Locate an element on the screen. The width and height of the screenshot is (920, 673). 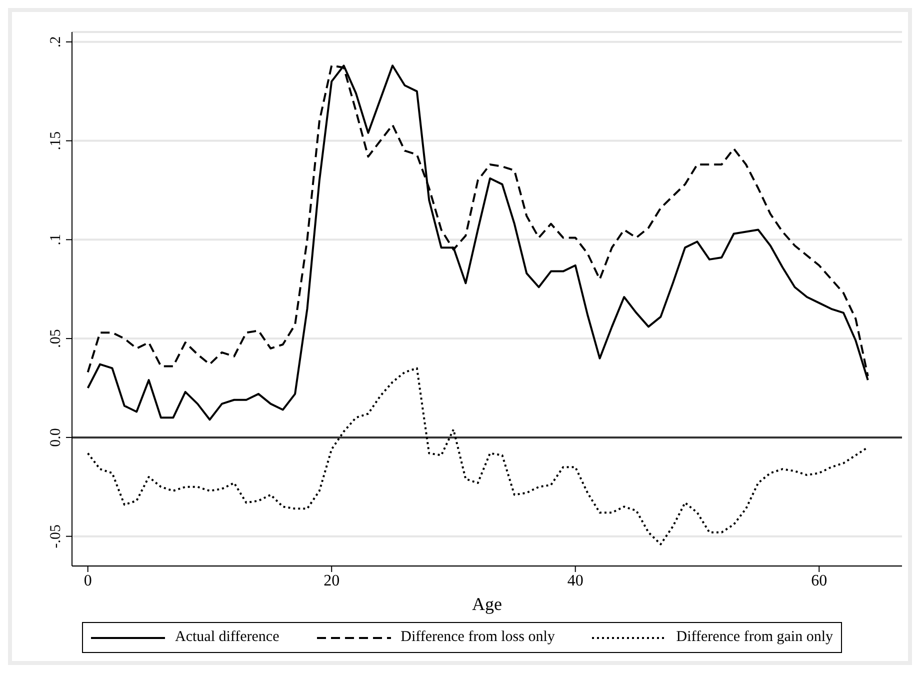
x-tick-label: 40 is located at coordinates (575, 581).